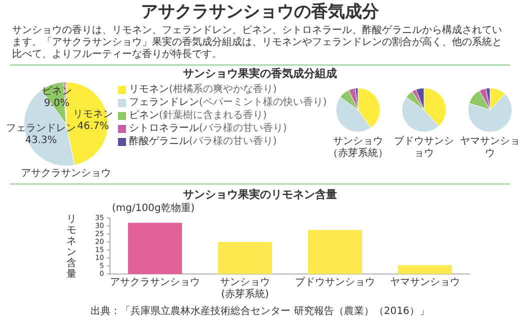 The height and width of the screenshot is (323, 520). I want to click on slice-label: フェランドレン, so click(41, 128).